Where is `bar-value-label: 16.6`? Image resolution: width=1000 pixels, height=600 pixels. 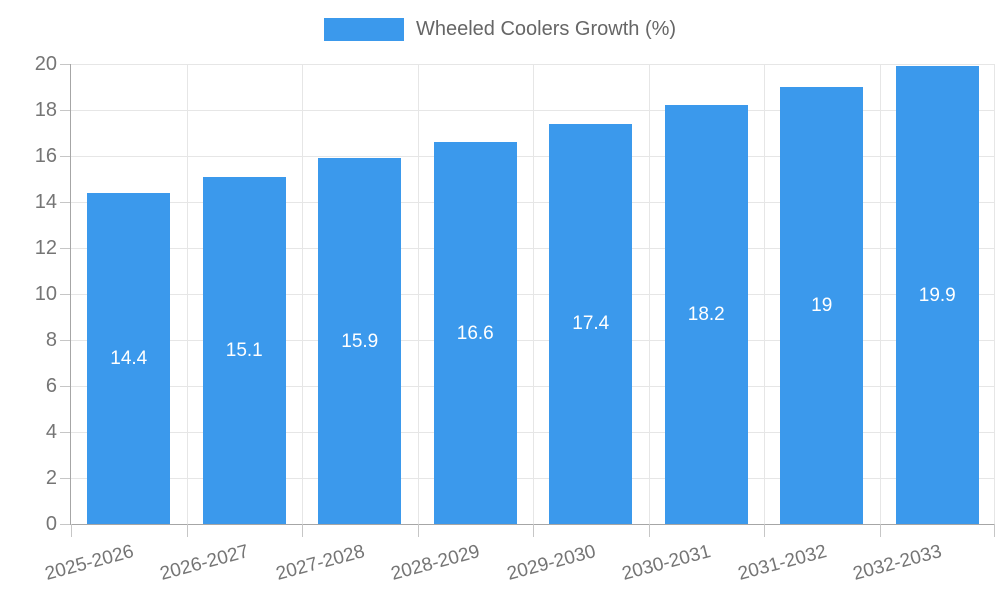 bar-value-label: 16.6 is located at coordinates (475, 333).